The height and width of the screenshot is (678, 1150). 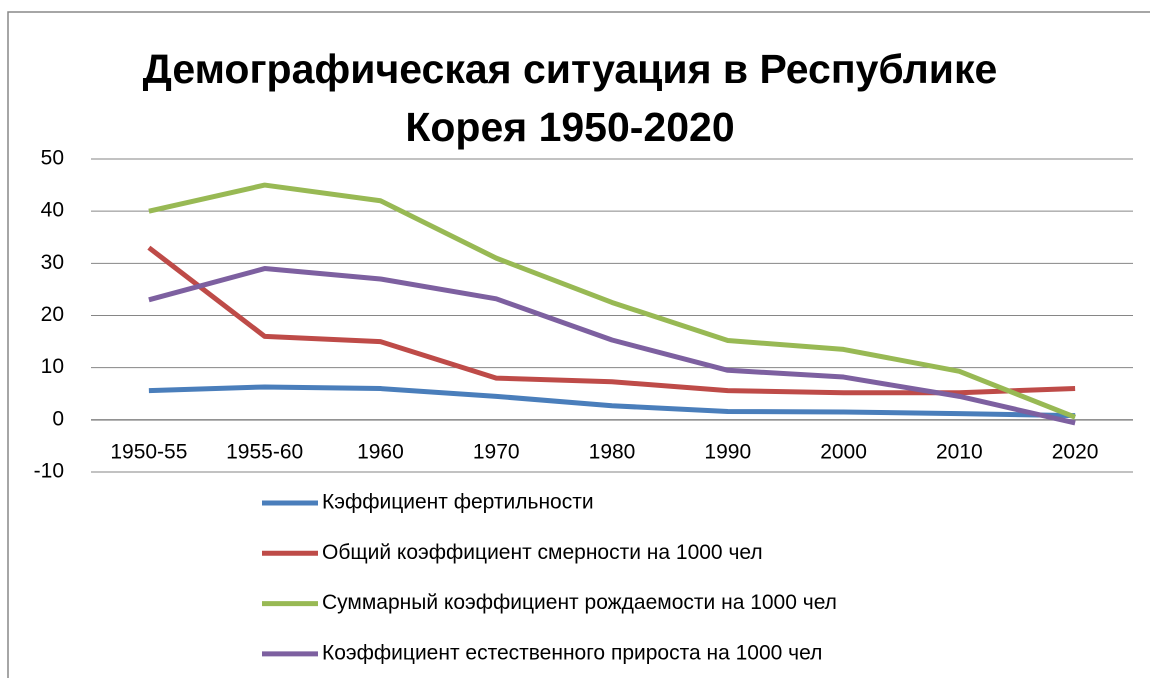 I want to click on y-tick-label: 50, so click(x=52, y=158).